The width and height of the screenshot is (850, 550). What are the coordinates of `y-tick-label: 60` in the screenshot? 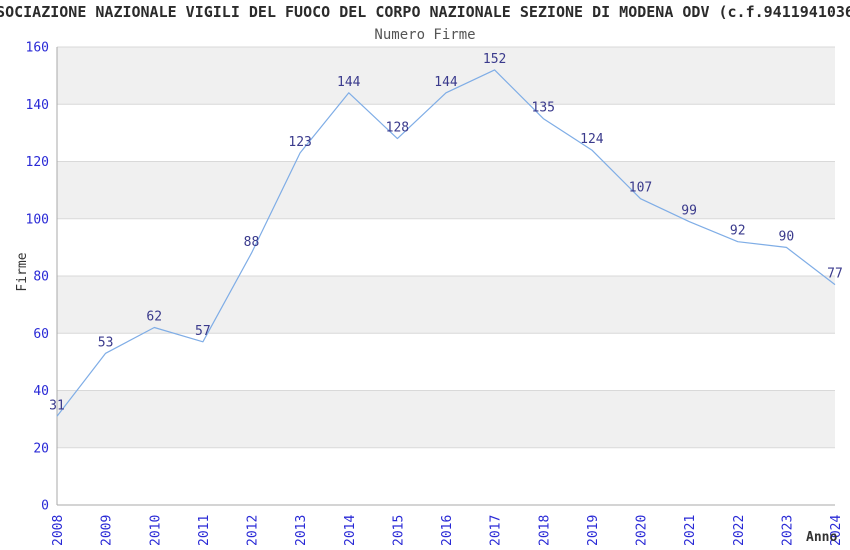 It's located at (41, 334).